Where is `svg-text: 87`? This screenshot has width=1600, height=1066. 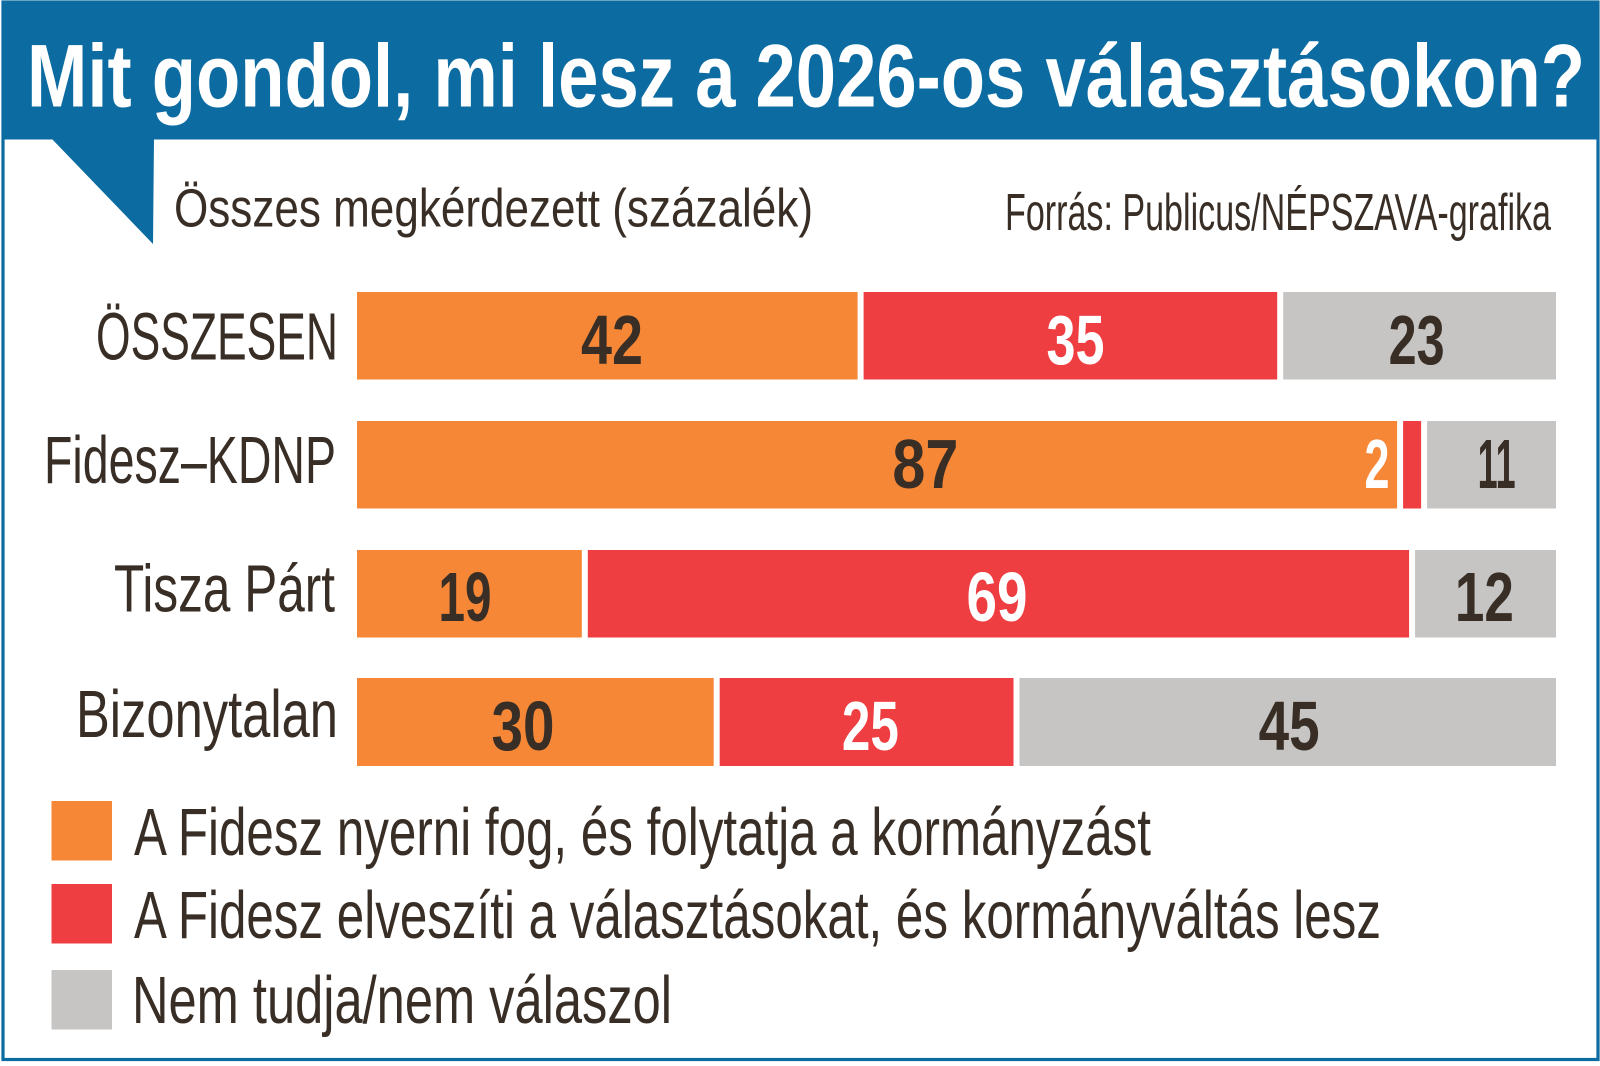 svg-text: 87 is located at coordinates (925, 464).